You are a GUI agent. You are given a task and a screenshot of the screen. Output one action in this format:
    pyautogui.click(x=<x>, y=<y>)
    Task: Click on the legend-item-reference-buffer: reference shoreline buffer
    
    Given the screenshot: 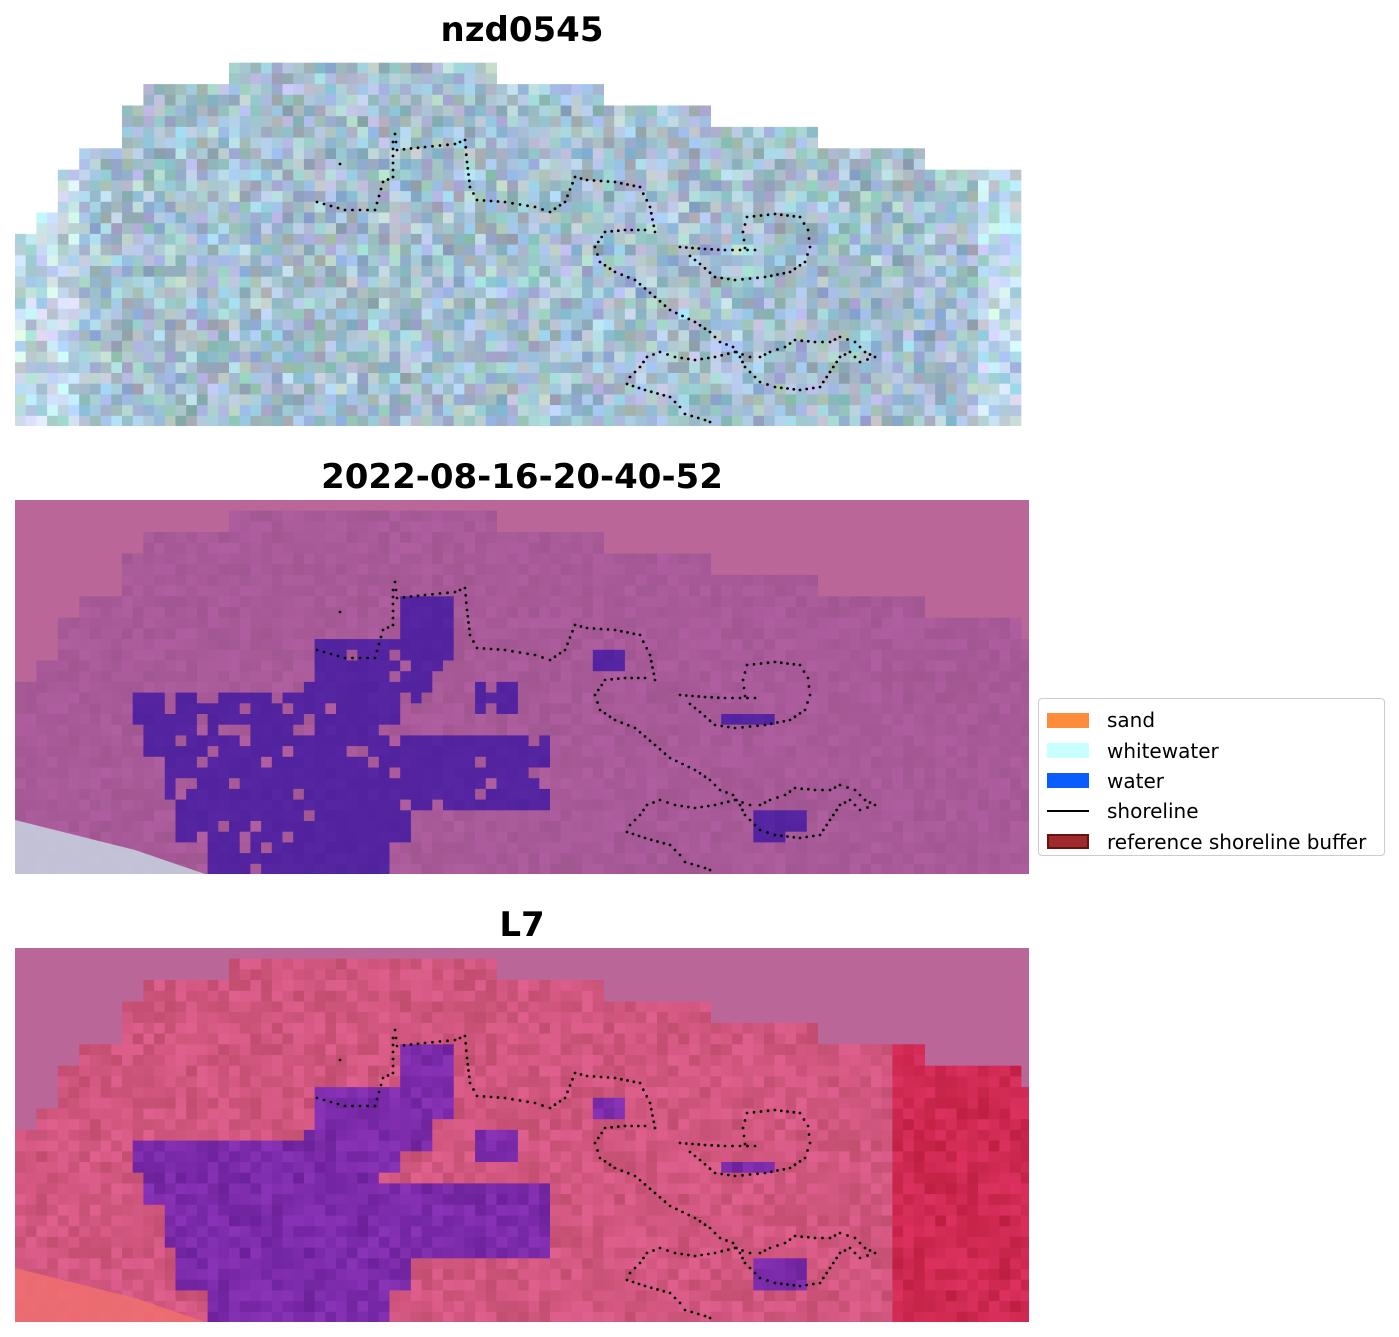 What is the action you would take?
    pyautogui.click(x=1211, y=842)
    